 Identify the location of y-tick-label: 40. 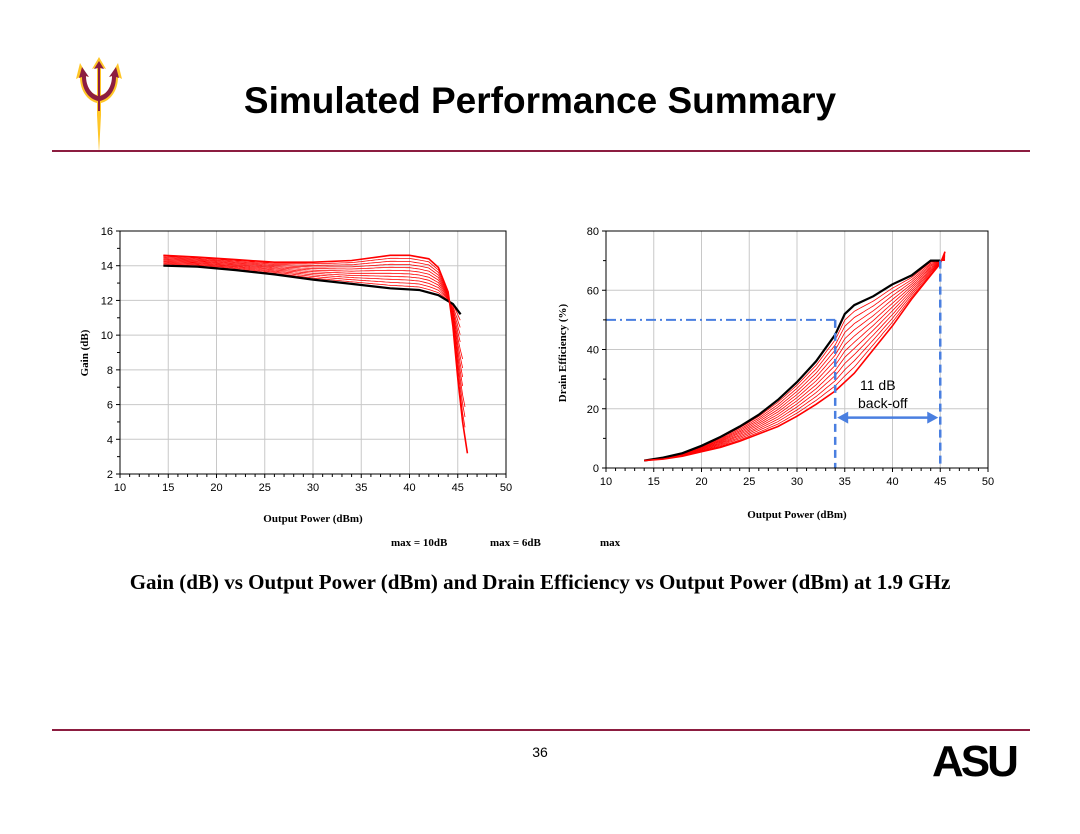
(593, 351).